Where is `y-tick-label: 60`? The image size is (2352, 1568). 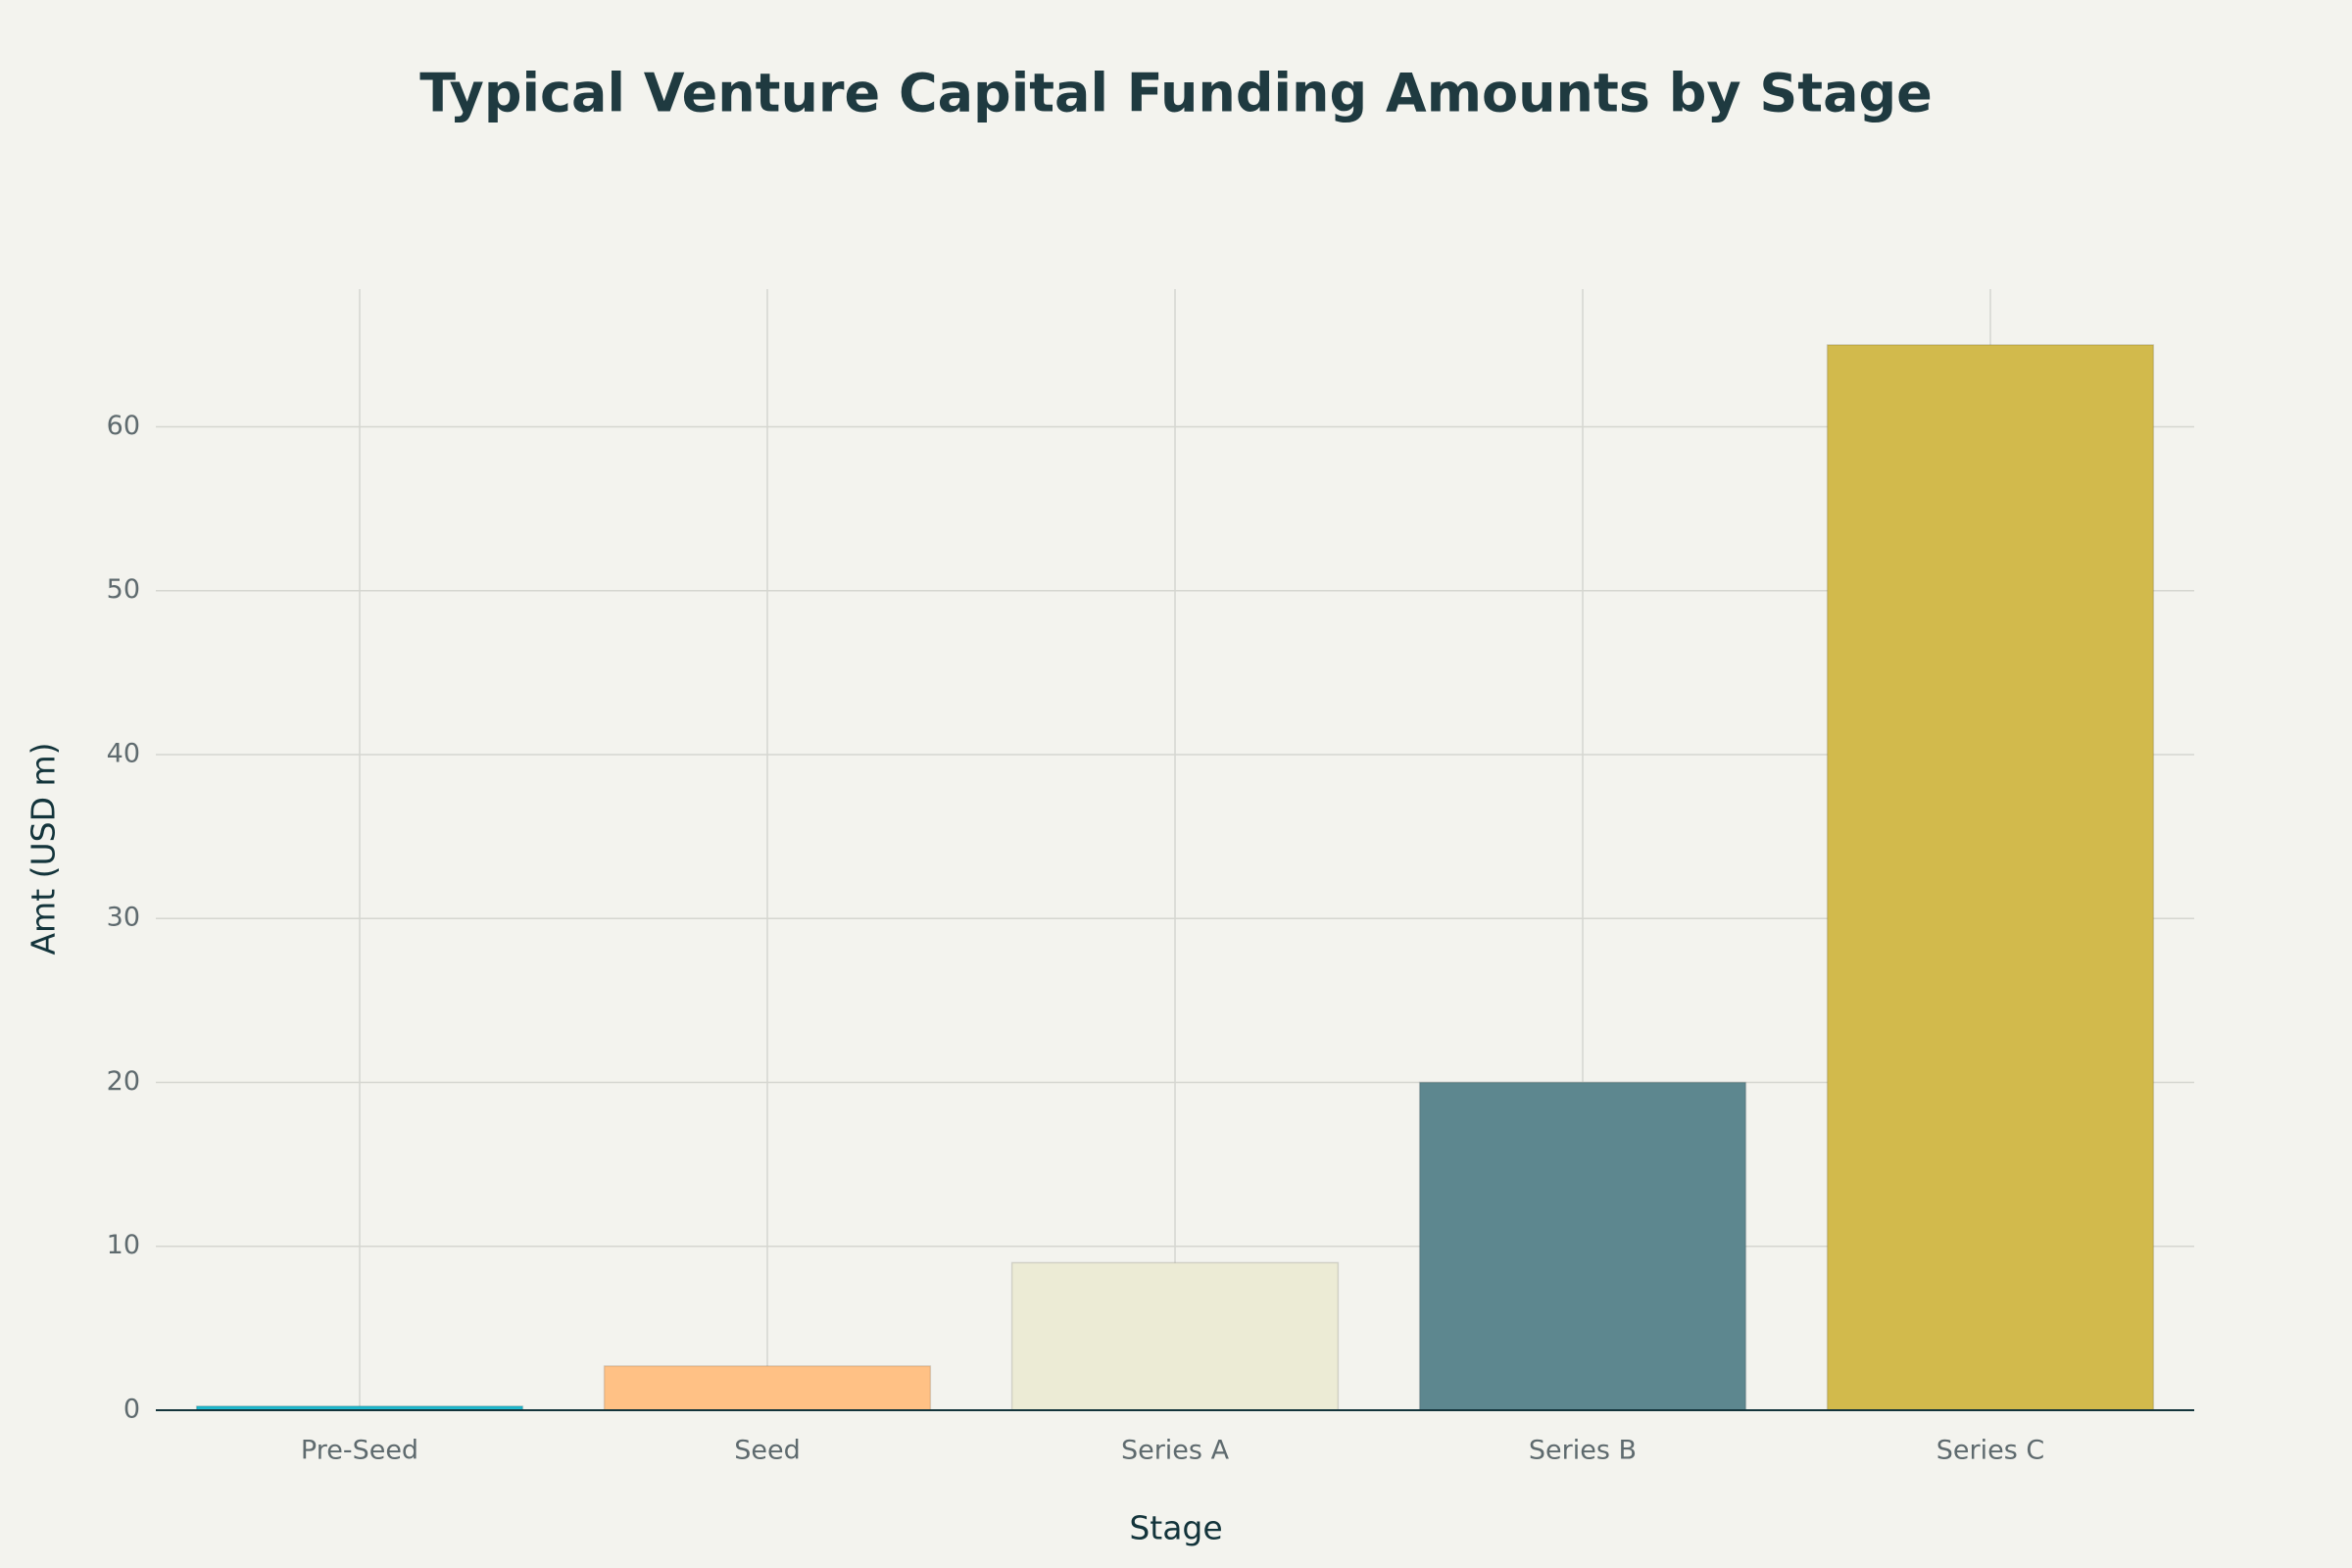
y-tick-label: 60 is located at coordinates (124, 426).